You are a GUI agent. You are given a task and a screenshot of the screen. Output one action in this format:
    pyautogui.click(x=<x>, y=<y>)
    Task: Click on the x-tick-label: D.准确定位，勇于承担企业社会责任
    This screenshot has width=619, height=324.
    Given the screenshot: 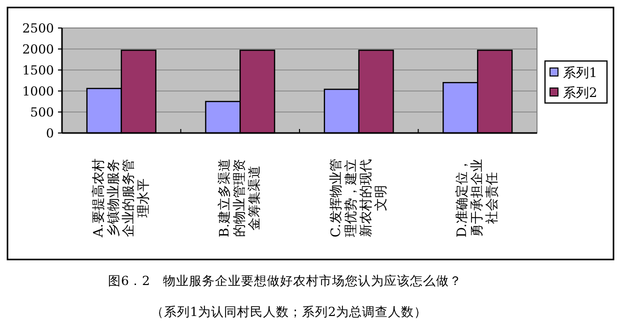 What is the action you would take?
    pyautogui.click(x=477, y=198)
    